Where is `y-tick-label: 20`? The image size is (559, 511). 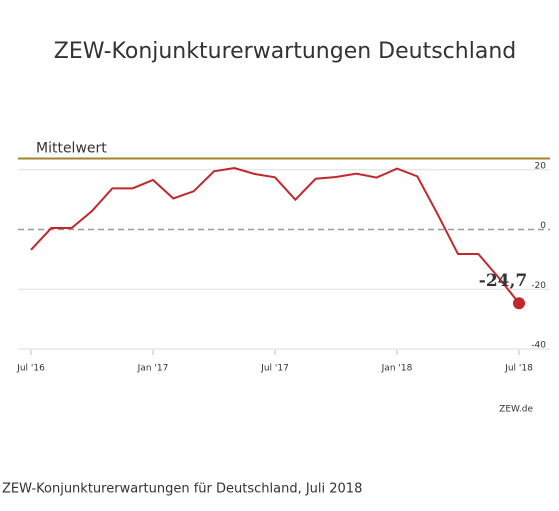
y-tick-label: 20 is located at coordinates (541, 166).